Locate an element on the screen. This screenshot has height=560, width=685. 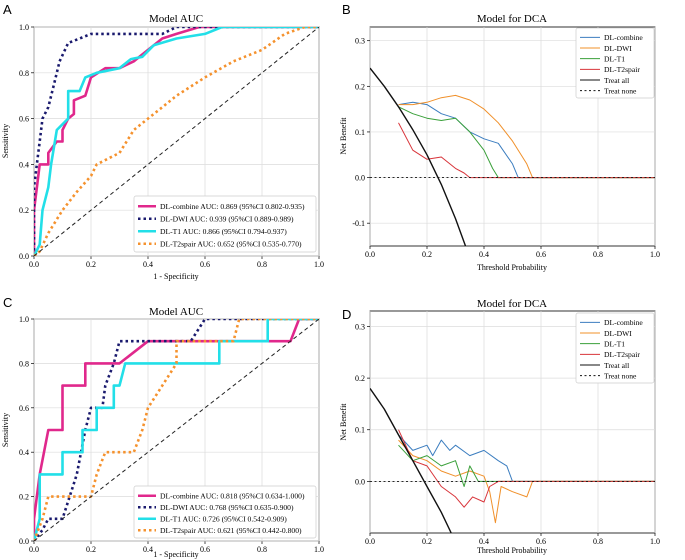
y-axis-label-b: Net Benefit is located at coordinates (343, 136).